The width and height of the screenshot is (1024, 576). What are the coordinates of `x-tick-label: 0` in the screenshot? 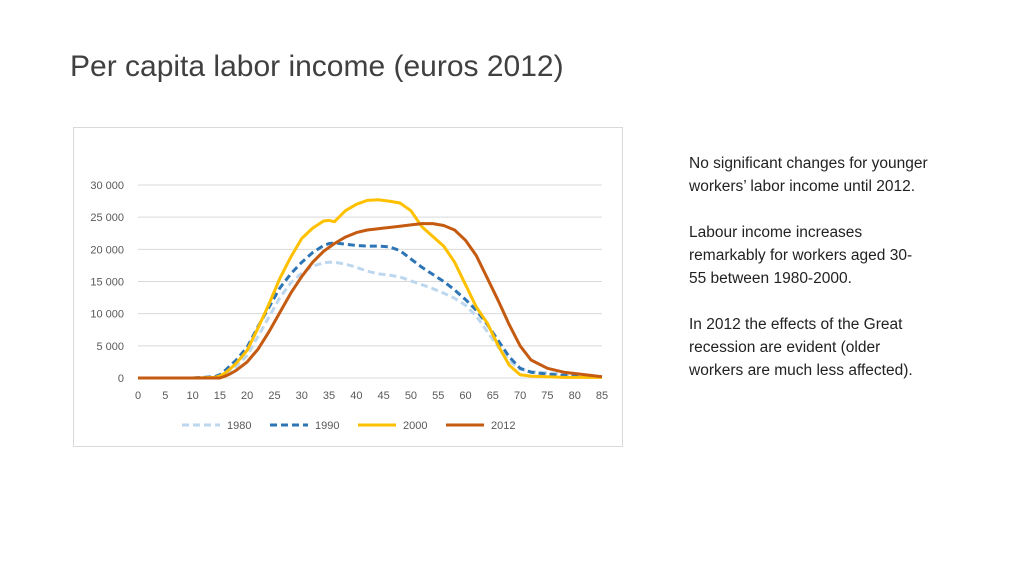 It's located at (138, 396).